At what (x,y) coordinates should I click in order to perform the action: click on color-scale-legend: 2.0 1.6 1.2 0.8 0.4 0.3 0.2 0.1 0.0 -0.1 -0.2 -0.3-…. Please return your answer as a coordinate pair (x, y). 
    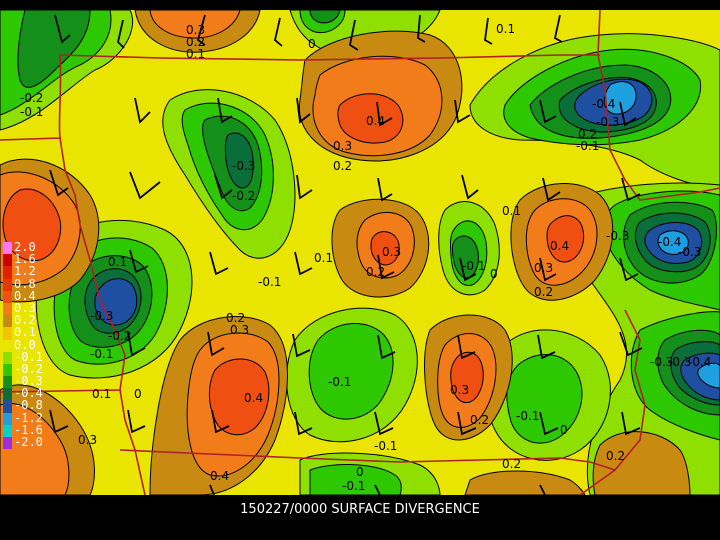
    Looking at the image, I should click on (23, 345).